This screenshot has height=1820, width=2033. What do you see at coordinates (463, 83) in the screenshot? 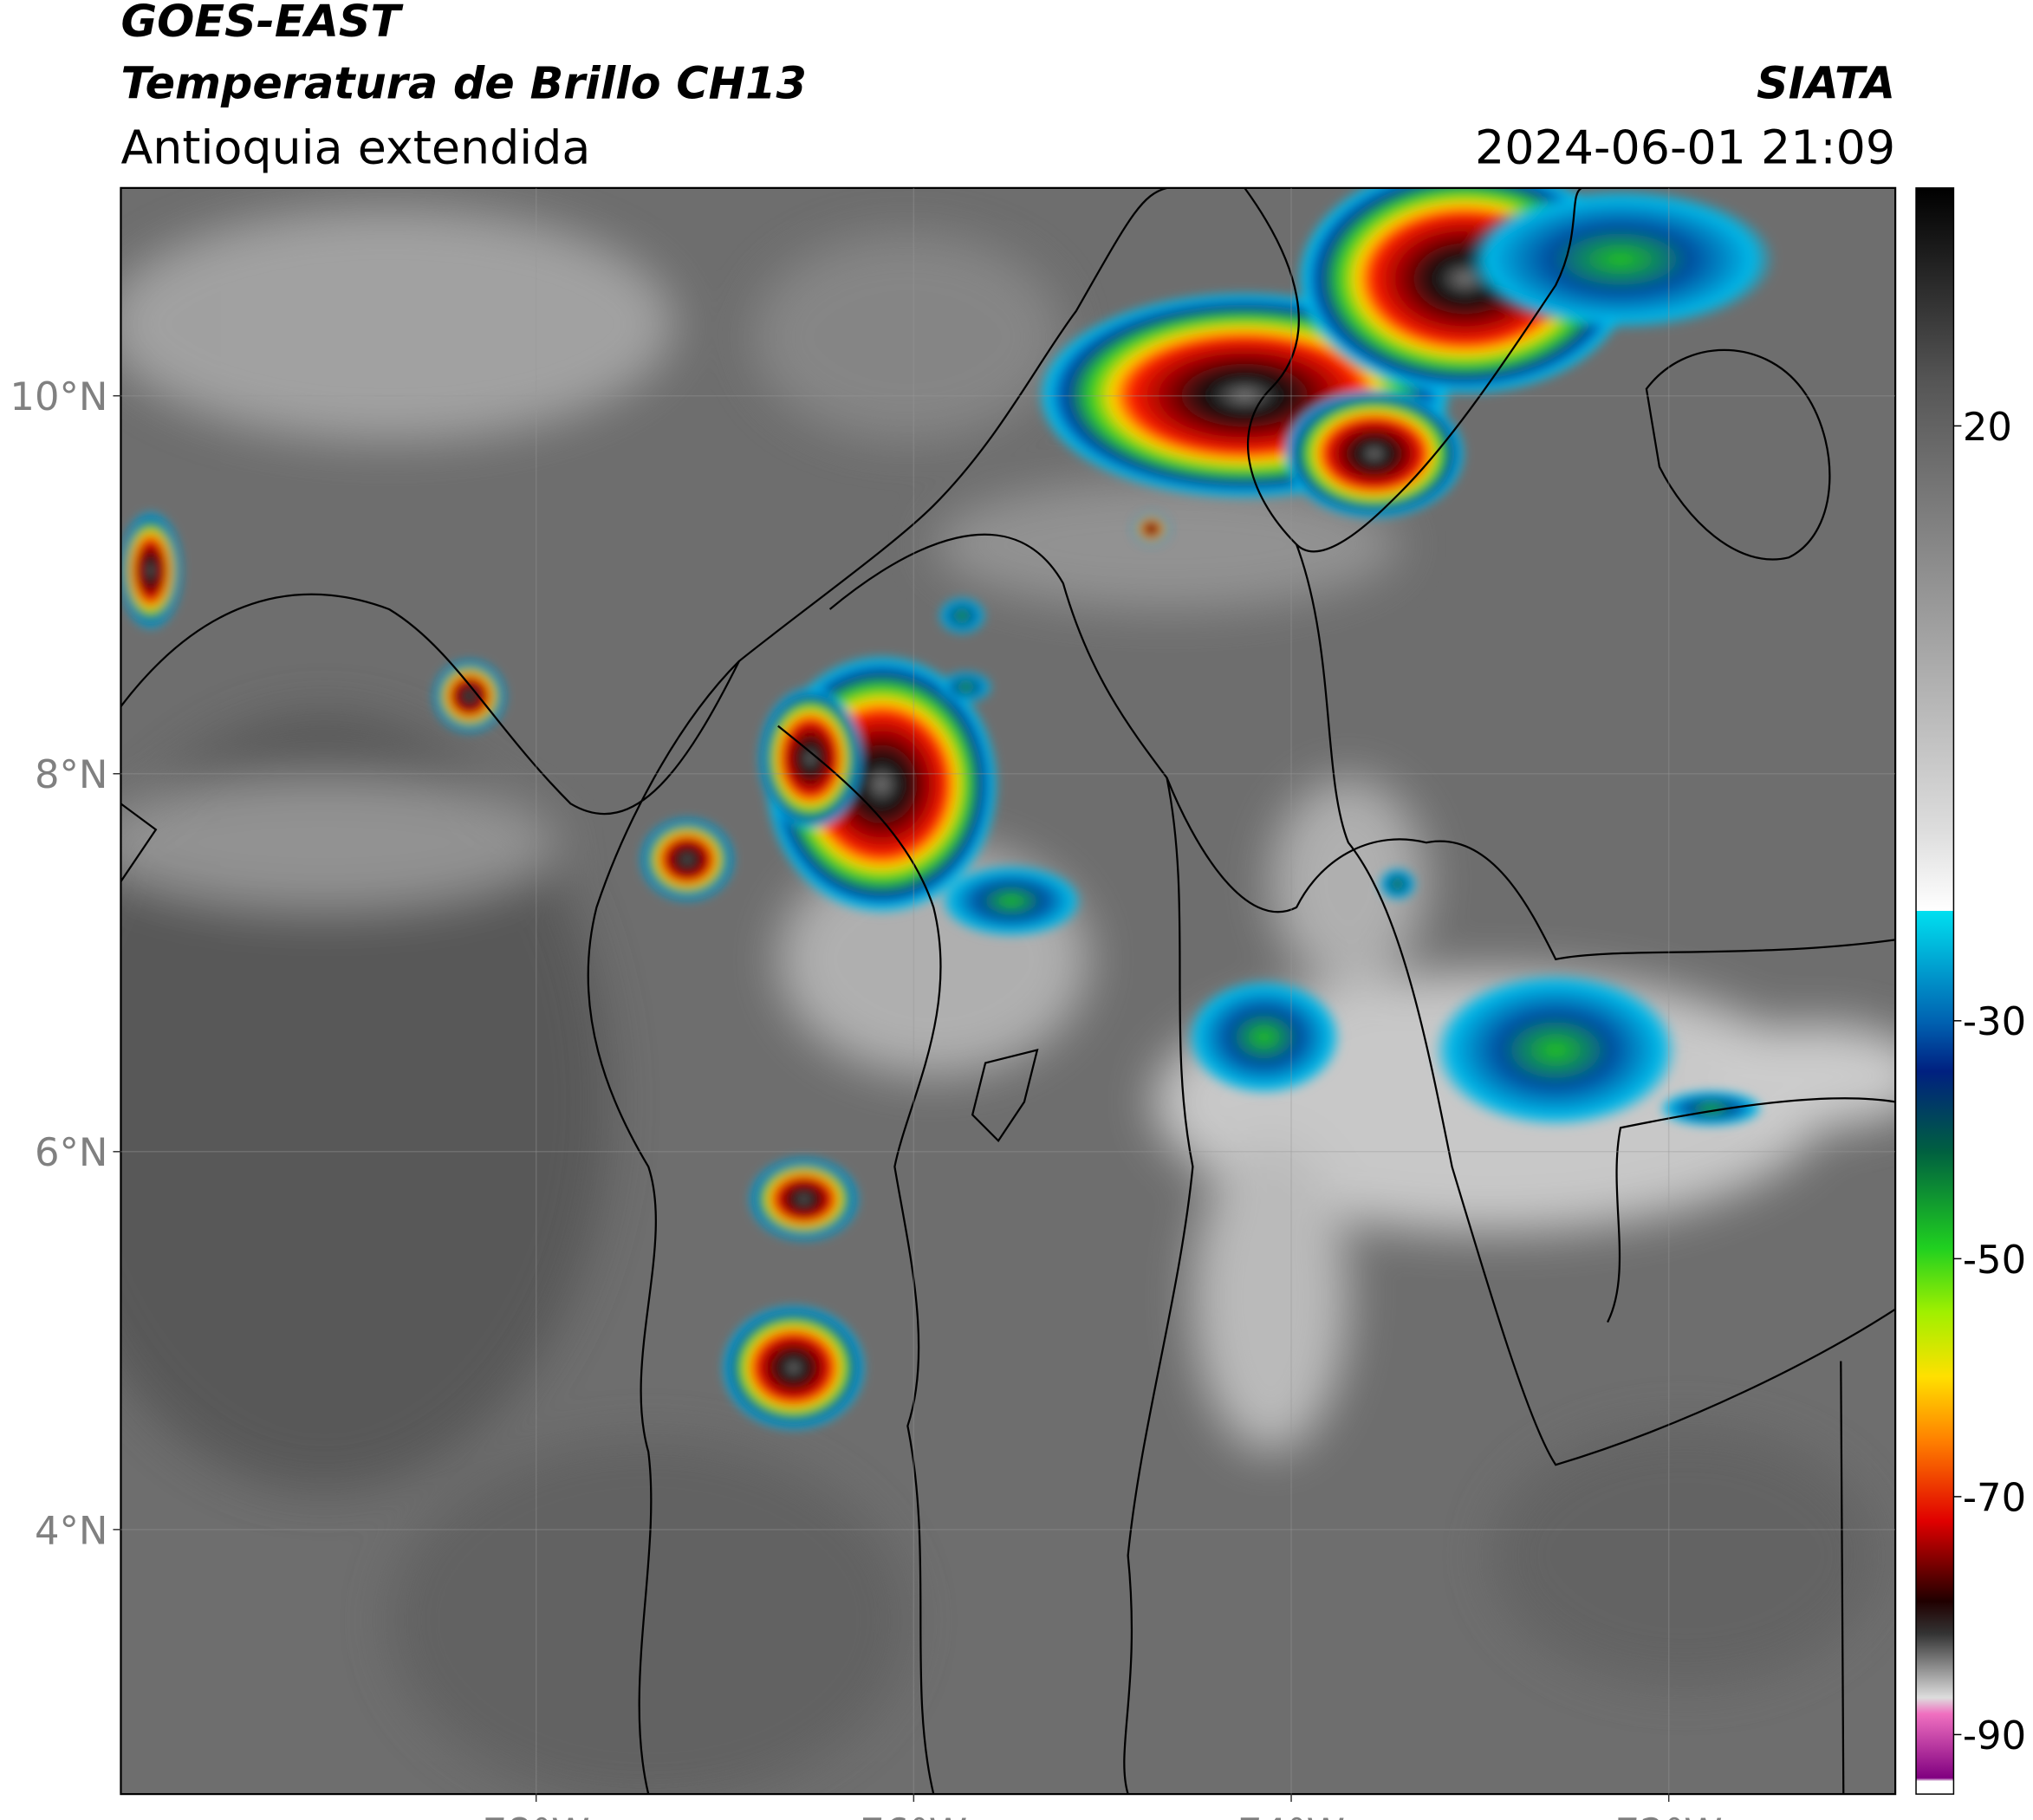
I see `product: Temperatura de Brillo CH13` at bounding box center [463, 83].